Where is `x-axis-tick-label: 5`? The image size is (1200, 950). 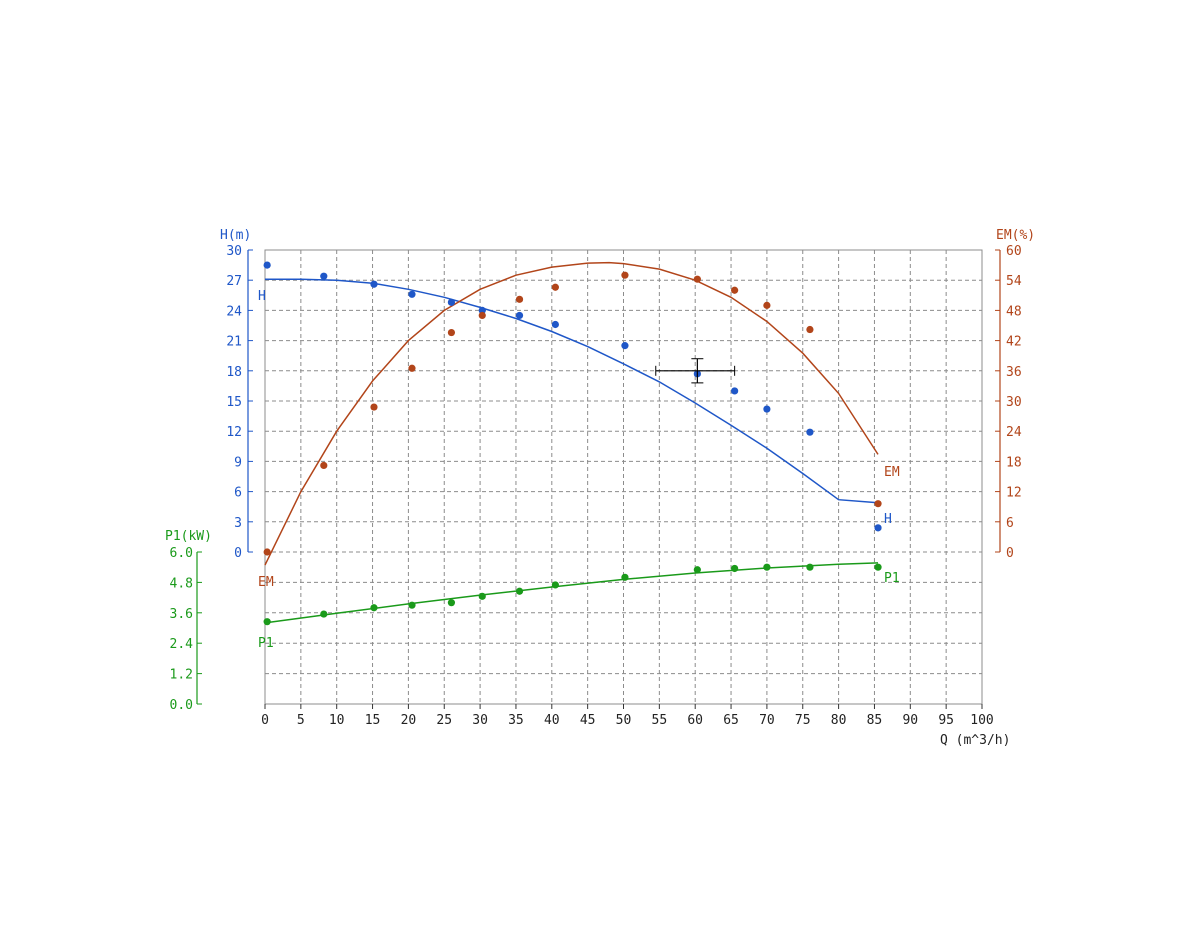
x-axis-tick-label: 5 is located at coordinates (301, 720).